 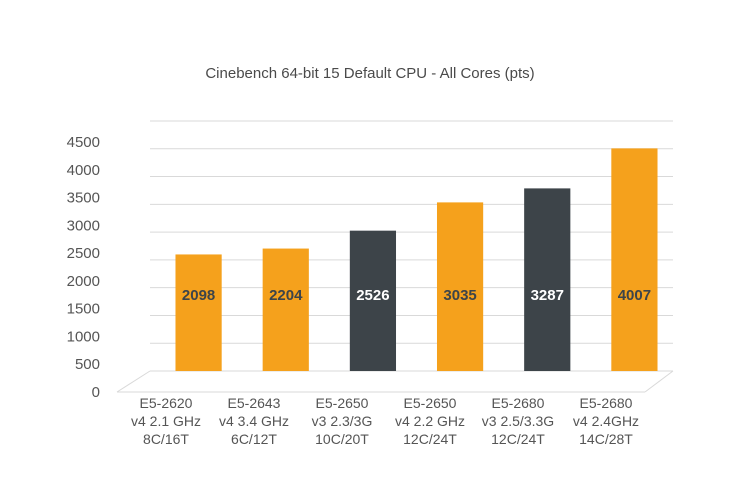 I want to click on data-label: 4007, so click(x=634, y=295).